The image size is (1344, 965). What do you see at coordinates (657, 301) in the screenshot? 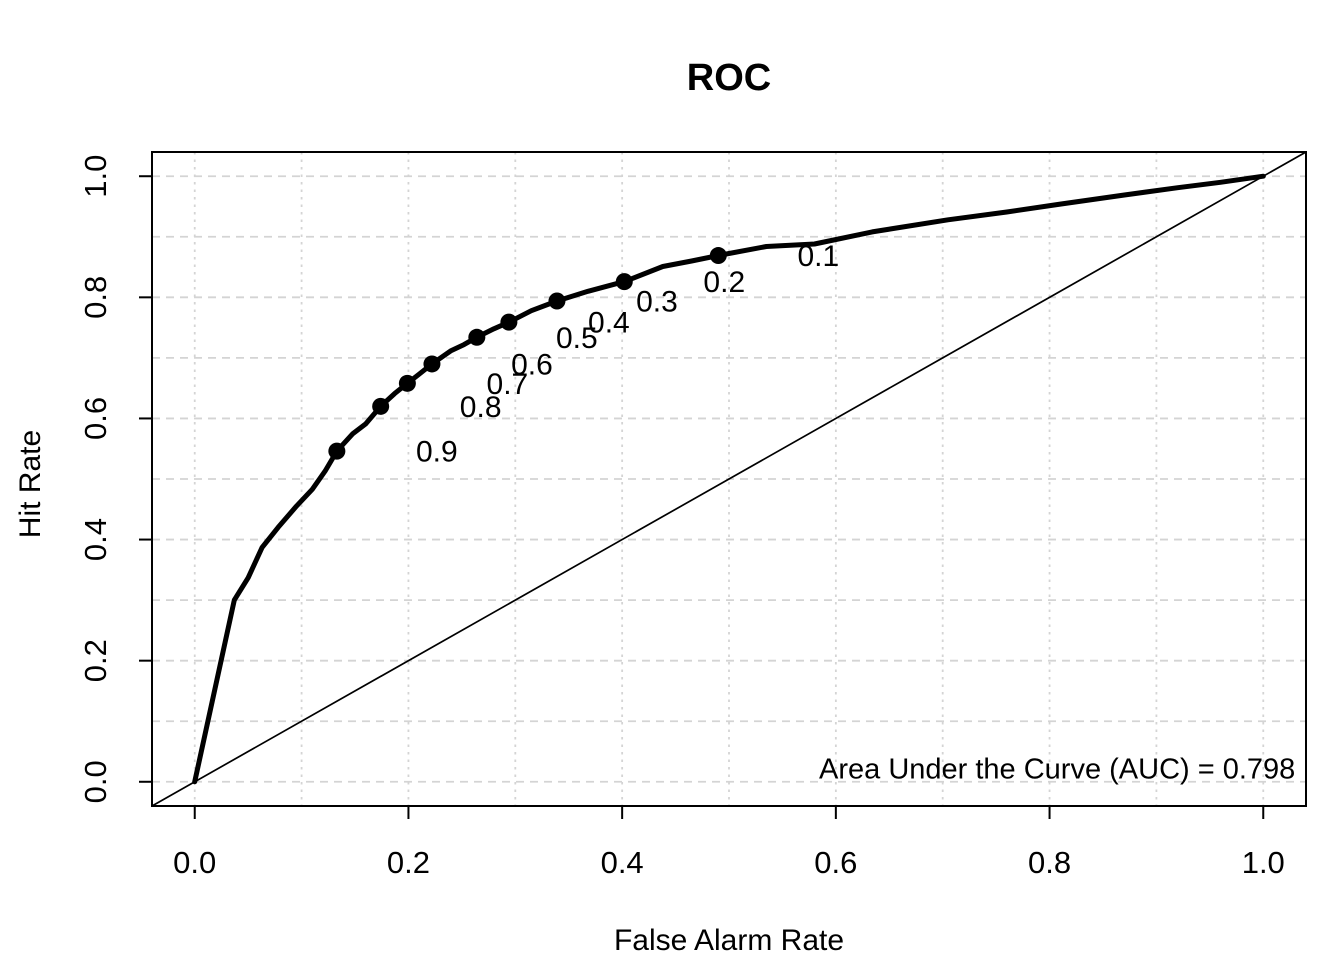
I see `cutoff-label: 0.3` at bounding box center [657, 301].